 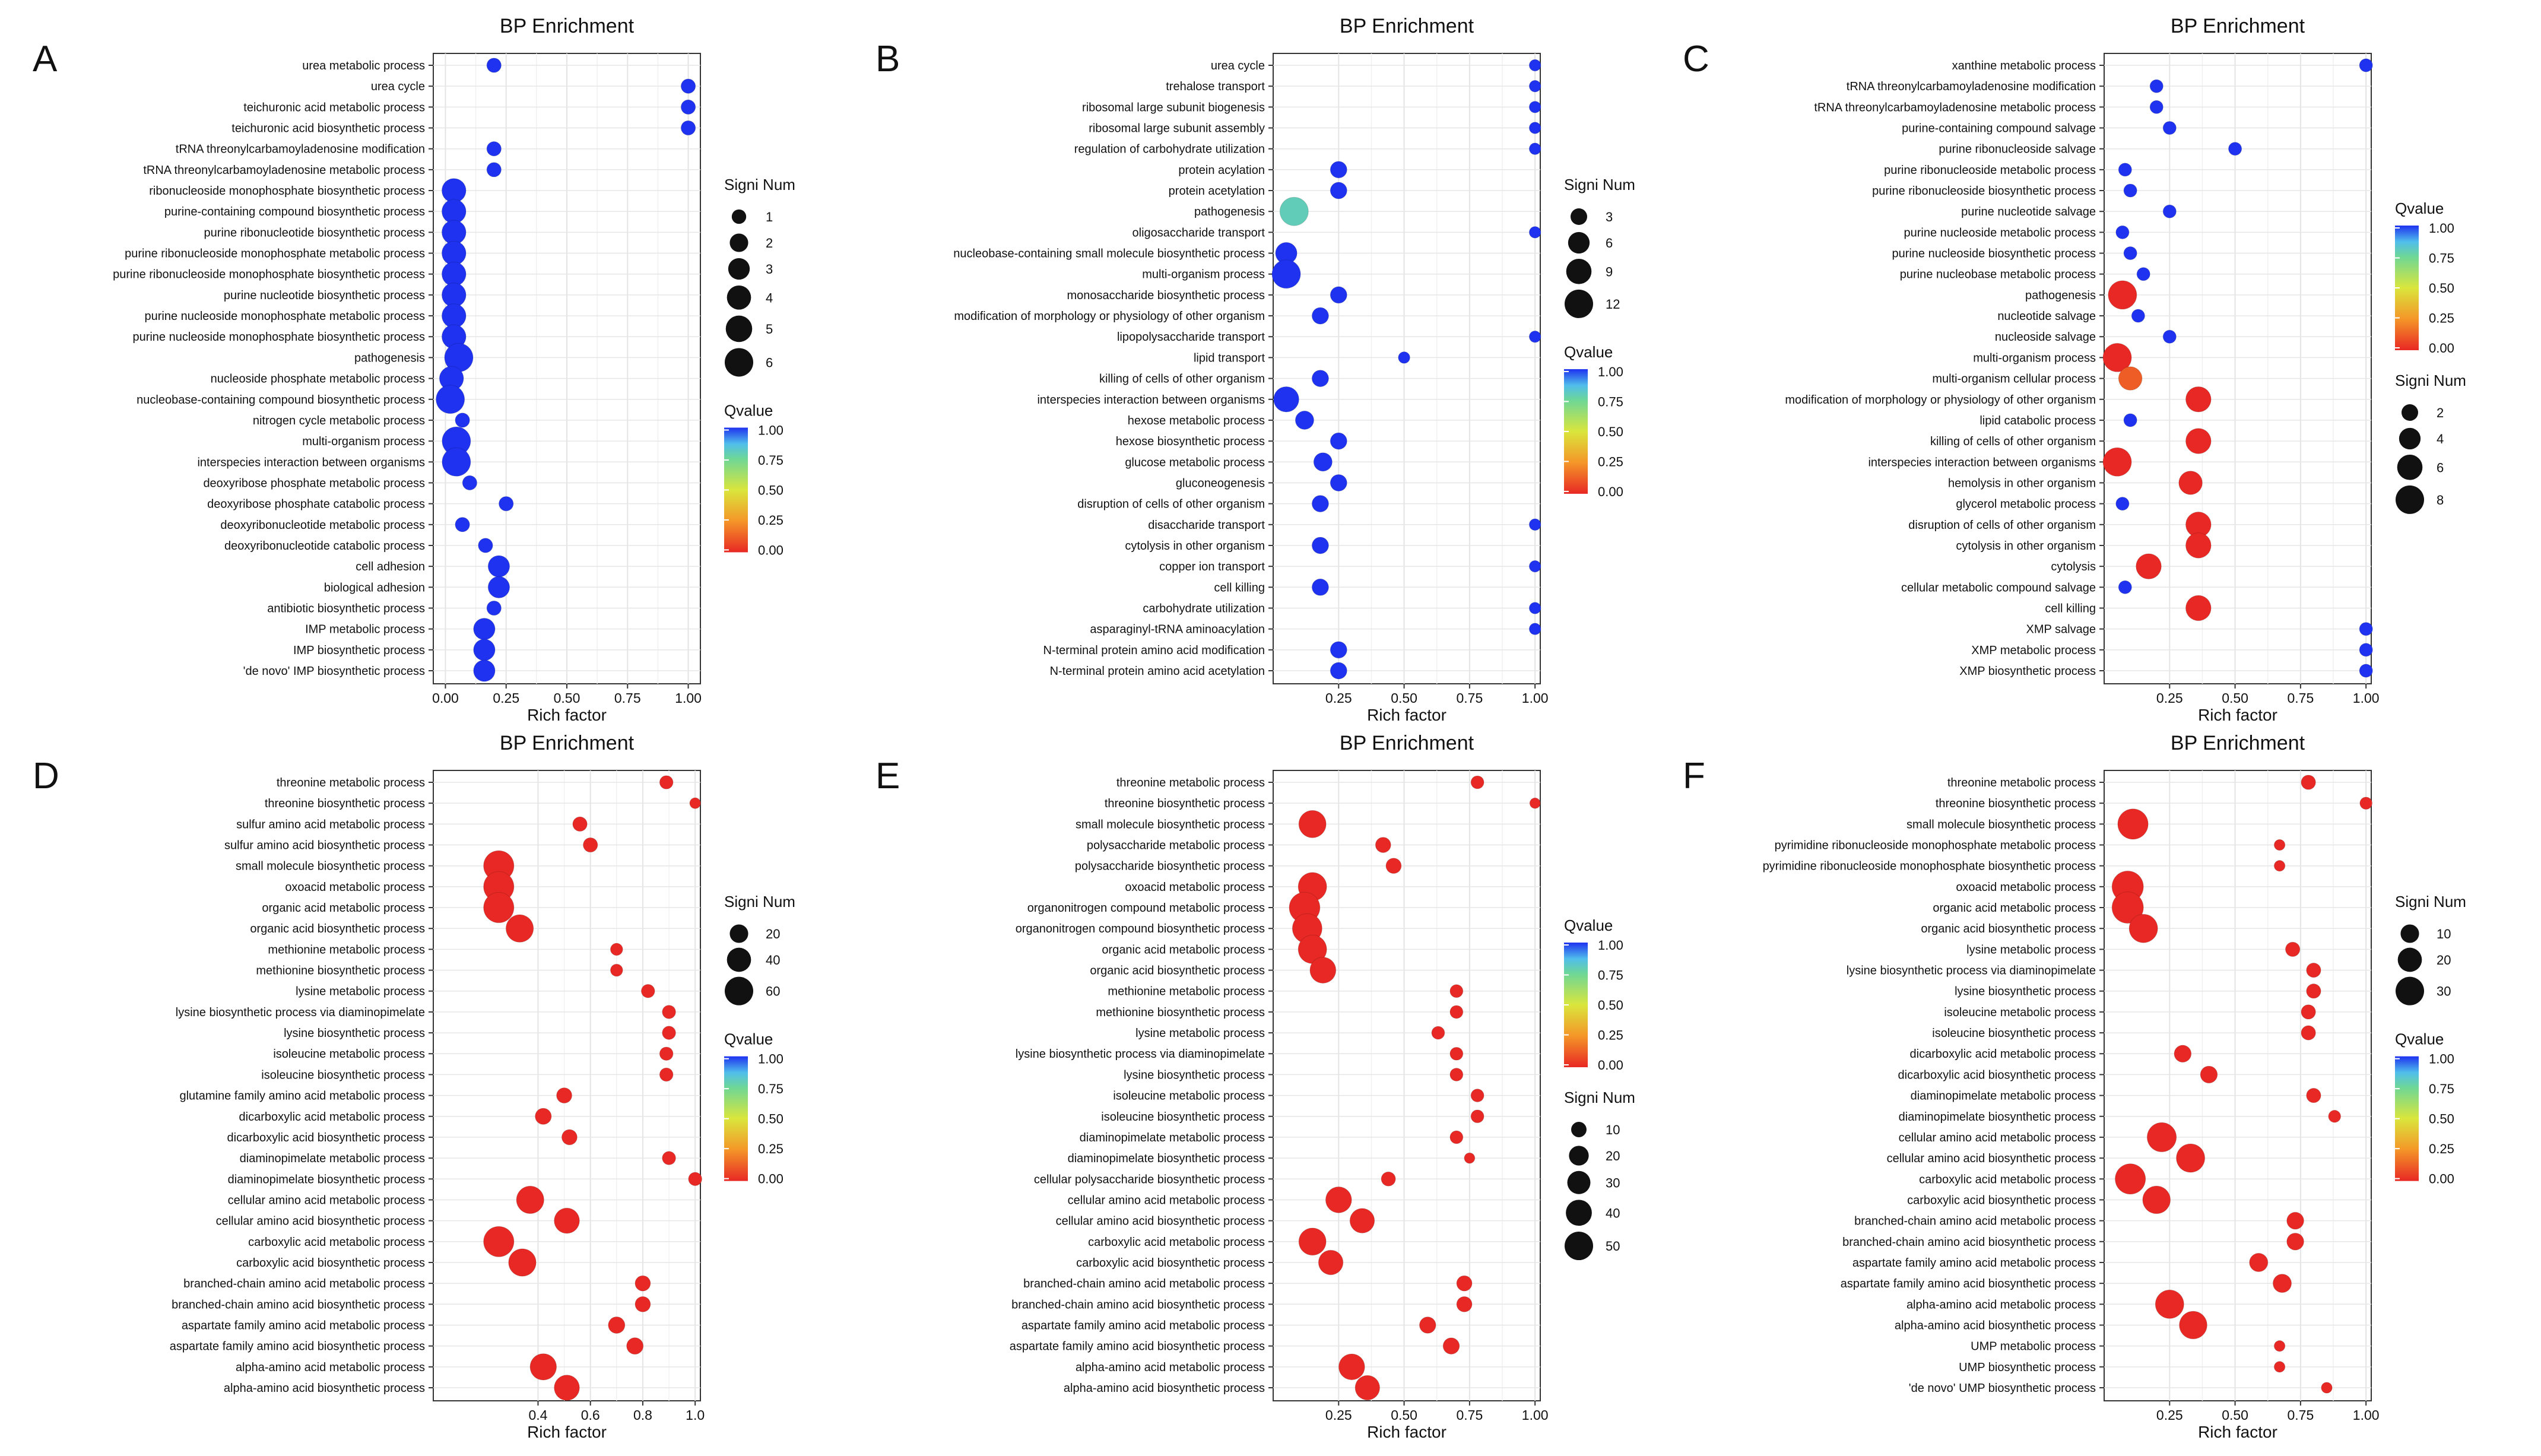 What do you see at coordinates (1191, 337) in the screenshot?
I see `y-tick-label: lipopolysaccharide transport` at bounding box center [1191, 337].